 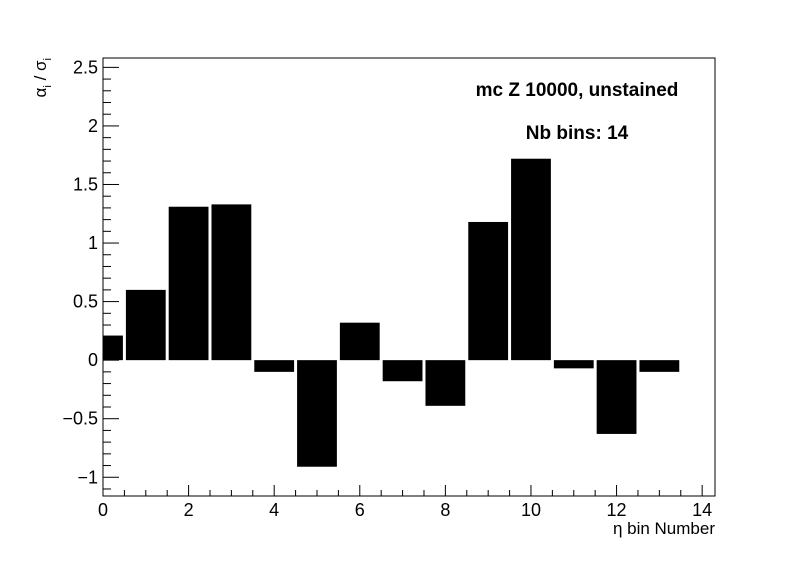 I want to click on y-tick-label: 0, so click(x=93, y=360).